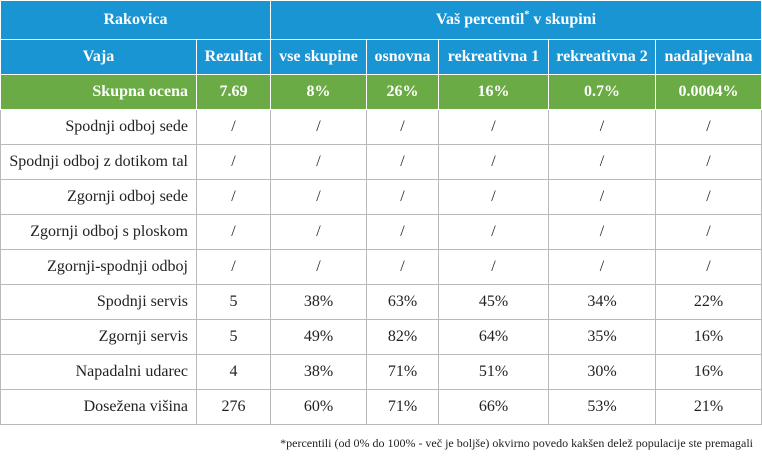  I want to click on skill-name: Zgornji-spodnji odboj, so click(98, 267).